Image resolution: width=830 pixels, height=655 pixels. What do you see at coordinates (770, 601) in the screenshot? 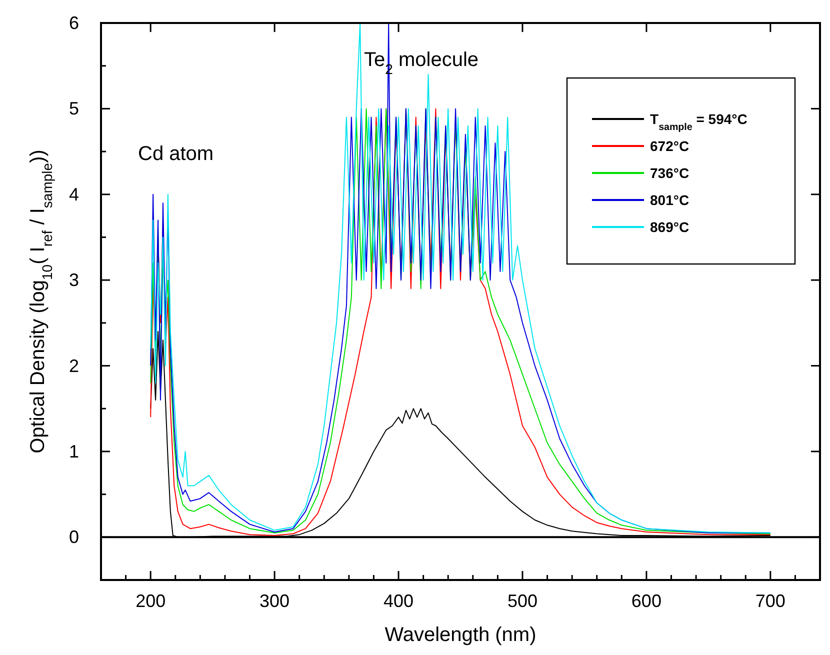
I see `x-tick-label: 700` at bounding box center [770, 601].